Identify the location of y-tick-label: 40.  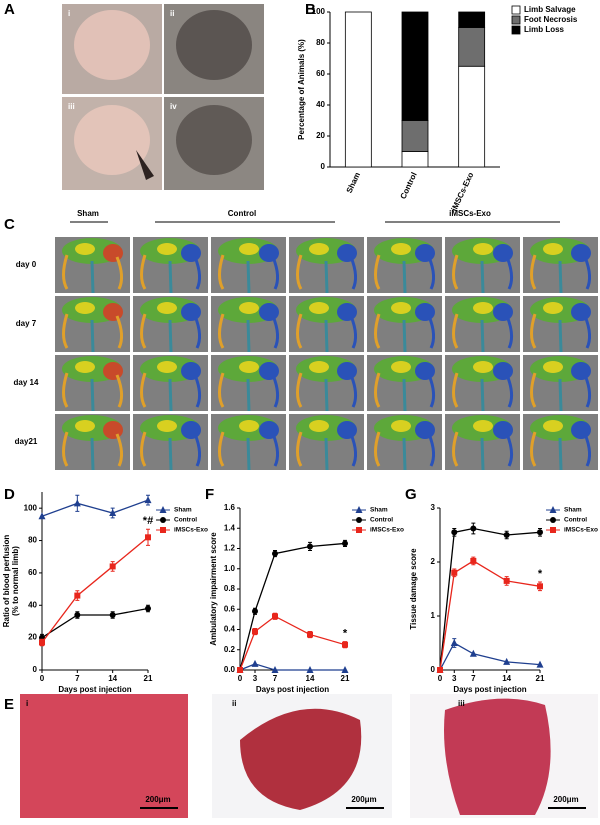
(32, 604).